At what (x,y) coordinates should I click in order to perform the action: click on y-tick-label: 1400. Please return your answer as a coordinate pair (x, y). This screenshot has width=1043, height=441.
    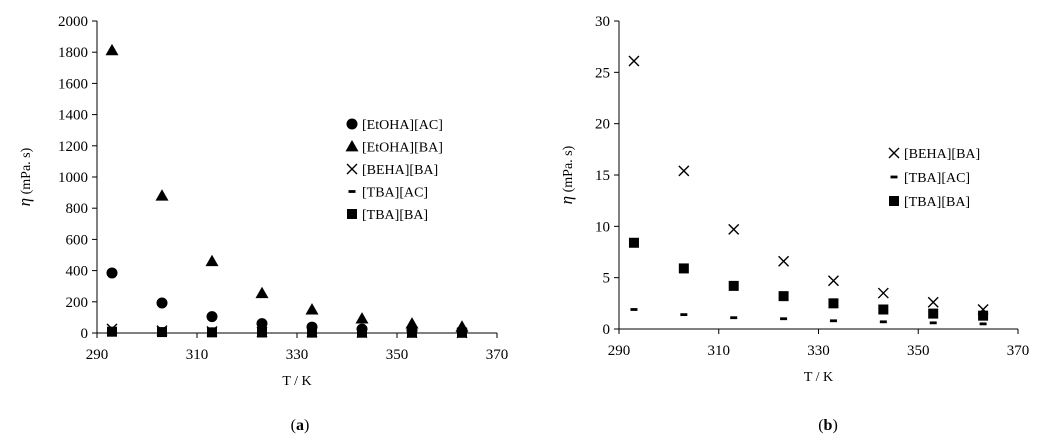
    Looking at the image, I should click on (73, 116).